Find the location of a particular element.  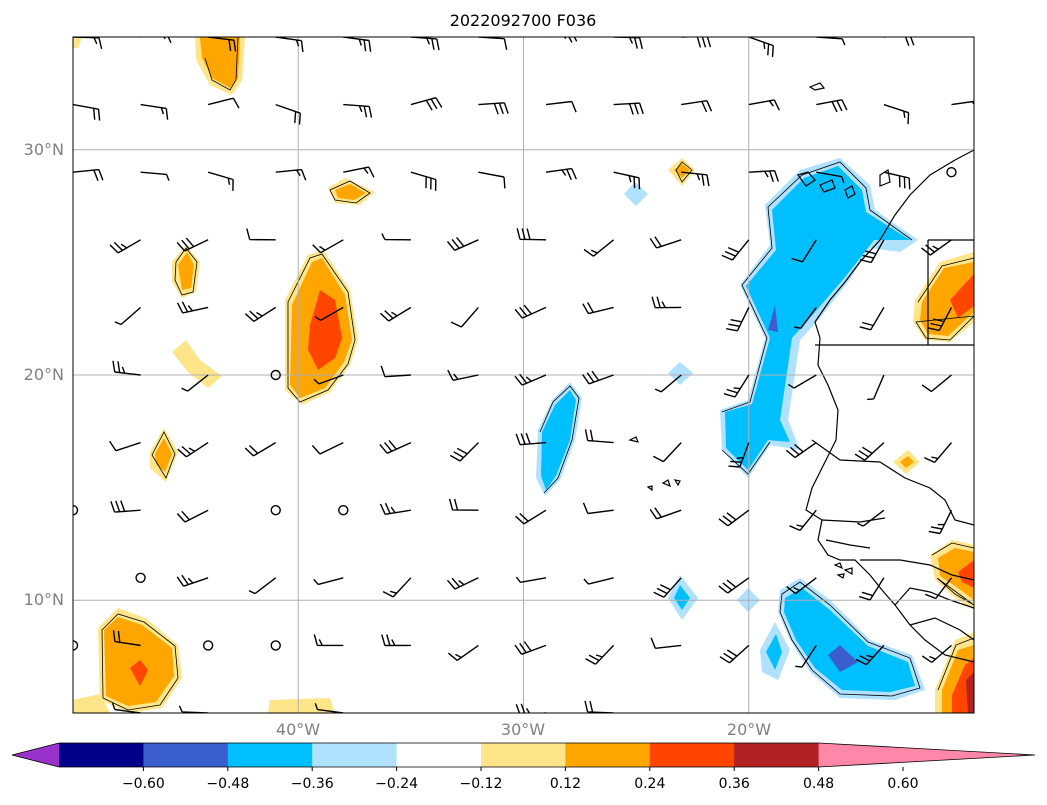

lon-label-40w: 40°W is located at coordinates (298, 729).